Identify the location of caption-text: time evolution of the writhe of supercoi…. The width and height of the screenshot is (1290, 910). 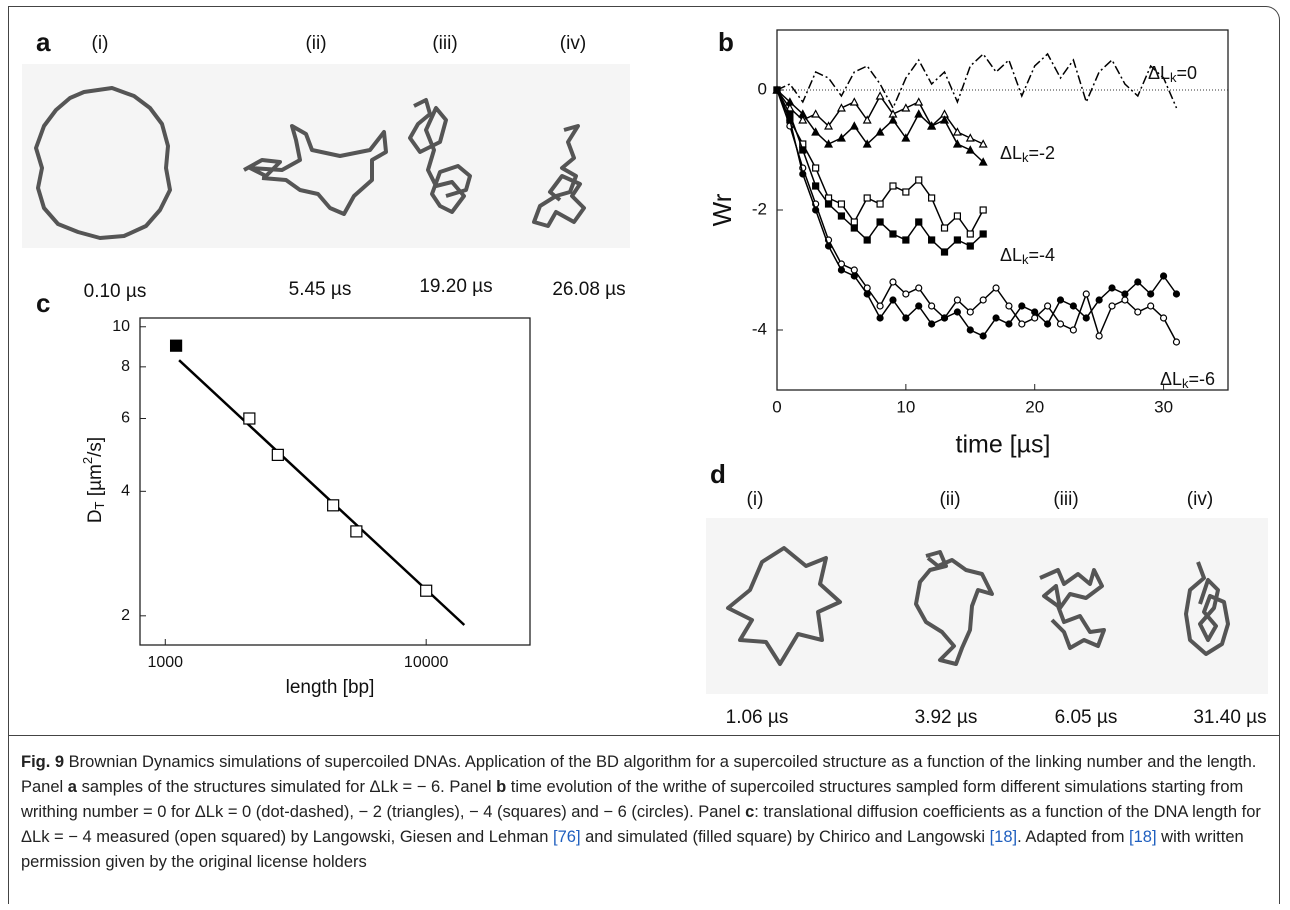
(632, 799).